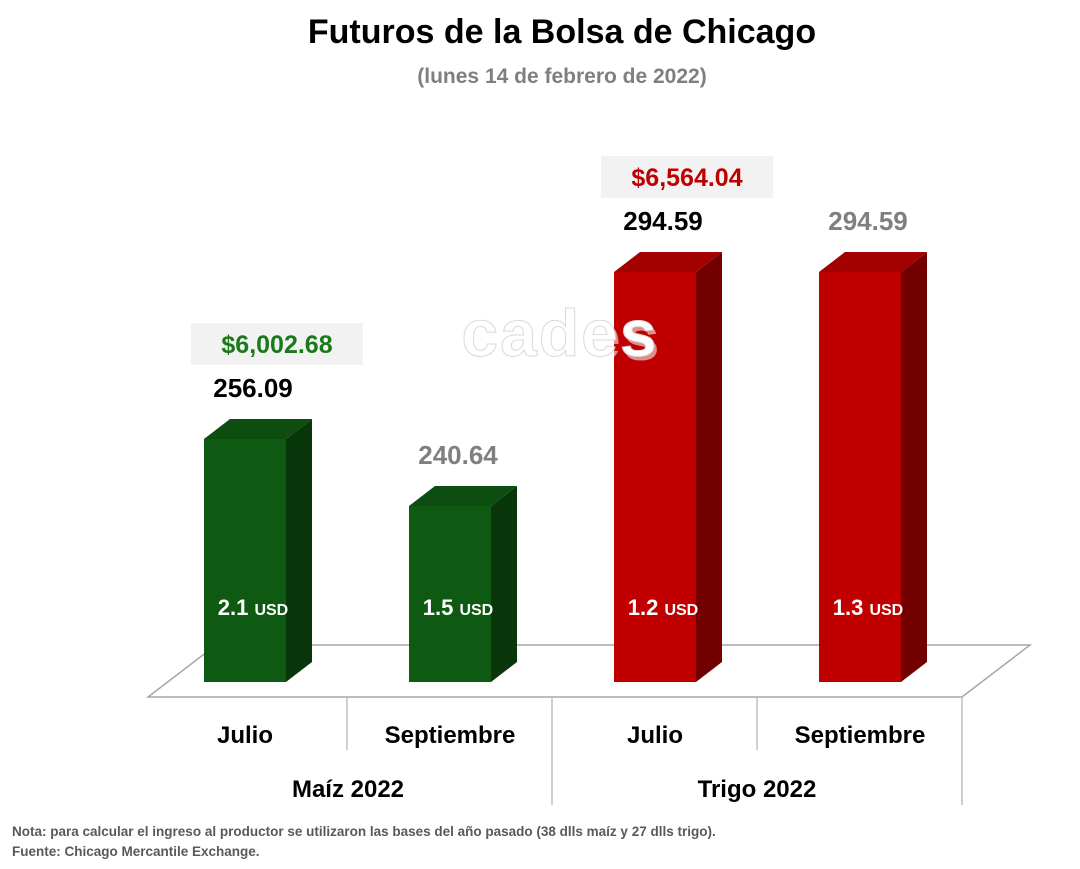  I want to click on usd-label-trigo-septiembre: 1.3 USD, so click(868, 607).